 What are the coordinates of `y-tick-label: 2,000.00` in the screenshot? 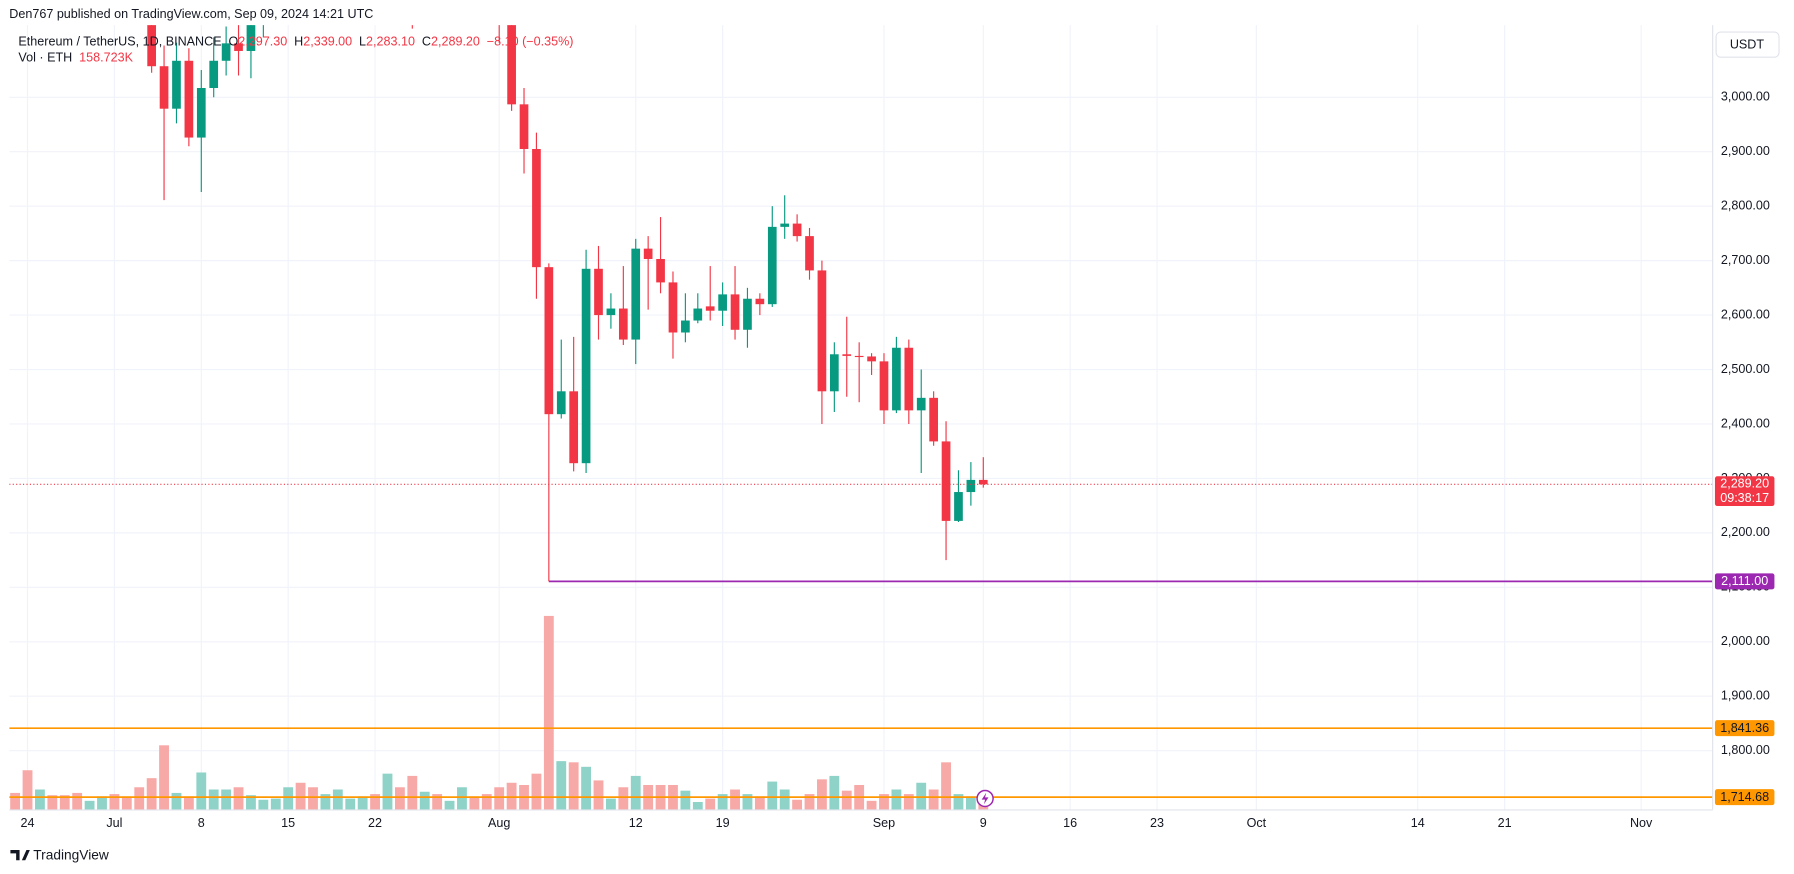 It's located at (1745, 641).